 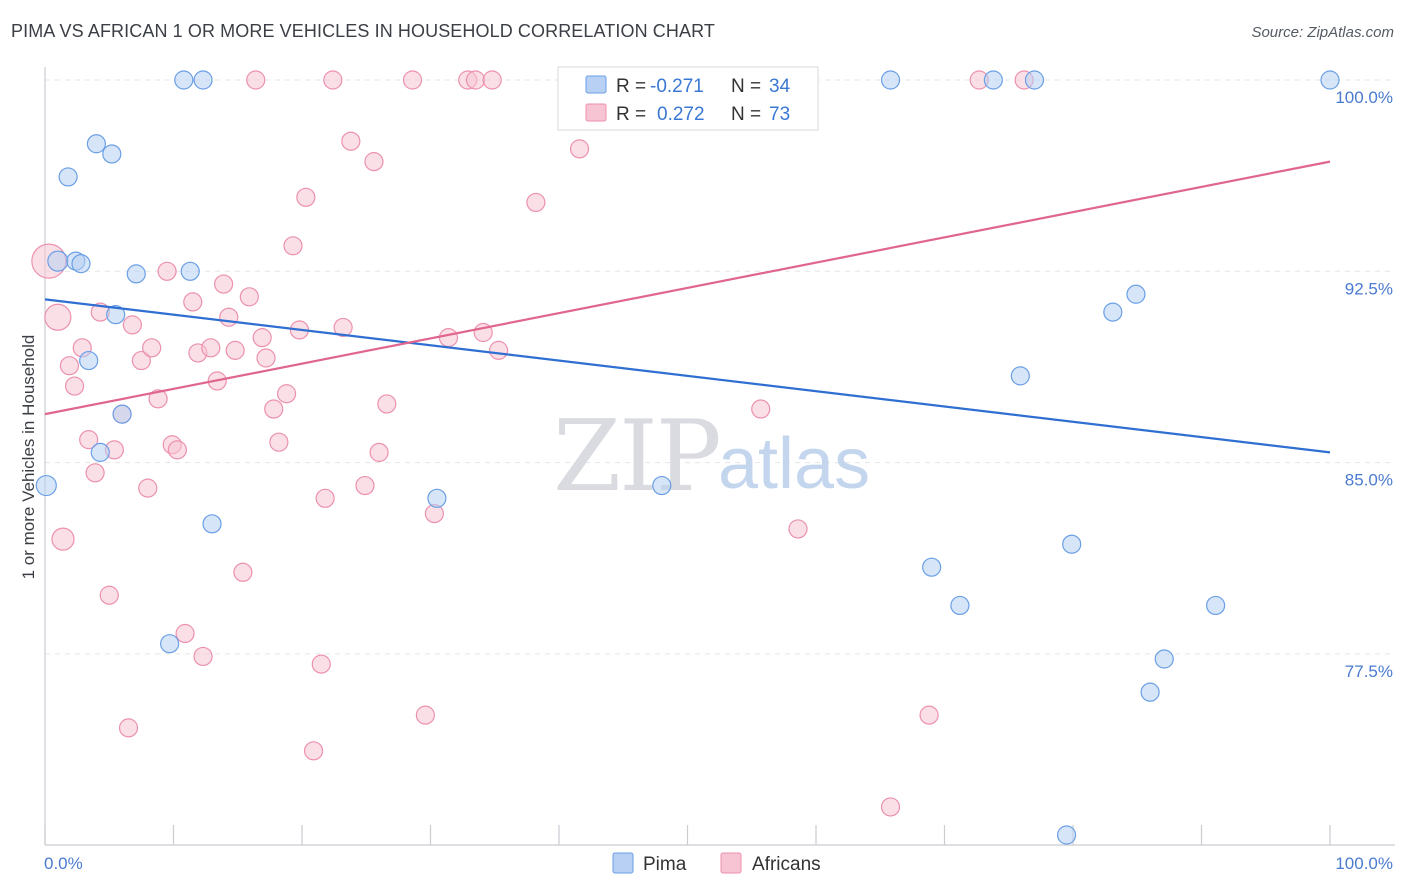 What do you see at coordinates (1369, 671) in the screenshot?
I see `y-tick-label: 77.5%` at bounding box center [1369, 671].